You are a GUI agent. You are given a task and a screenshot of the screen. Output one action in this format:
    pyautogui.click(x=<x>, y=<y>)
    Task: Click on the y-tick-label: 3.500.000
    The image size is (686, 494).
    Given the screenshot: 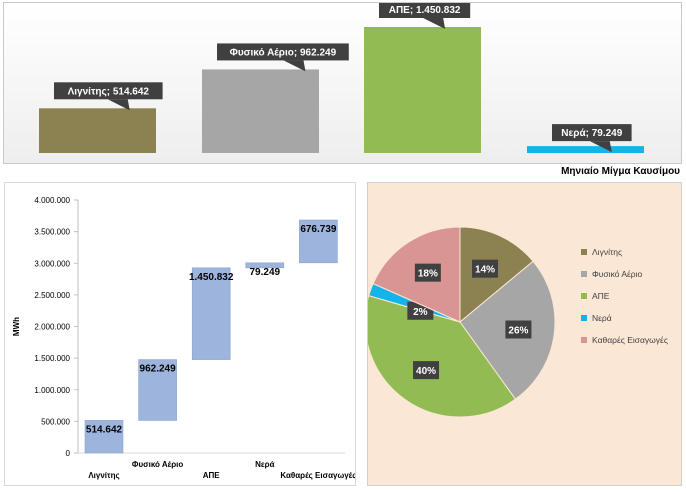 What is the action you would take?
    pyautogui.click(x=52, y=232)
    